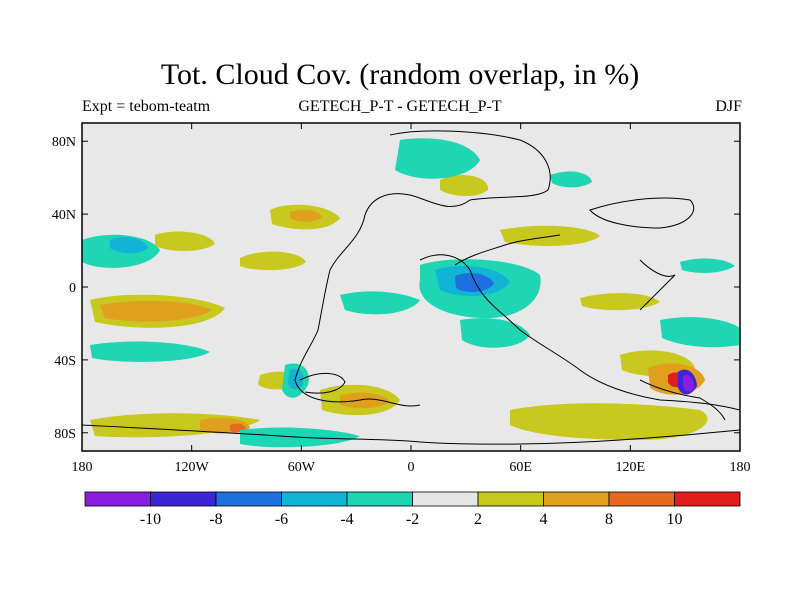  I want to click on colorbar-label: -8, so click(215, 519).